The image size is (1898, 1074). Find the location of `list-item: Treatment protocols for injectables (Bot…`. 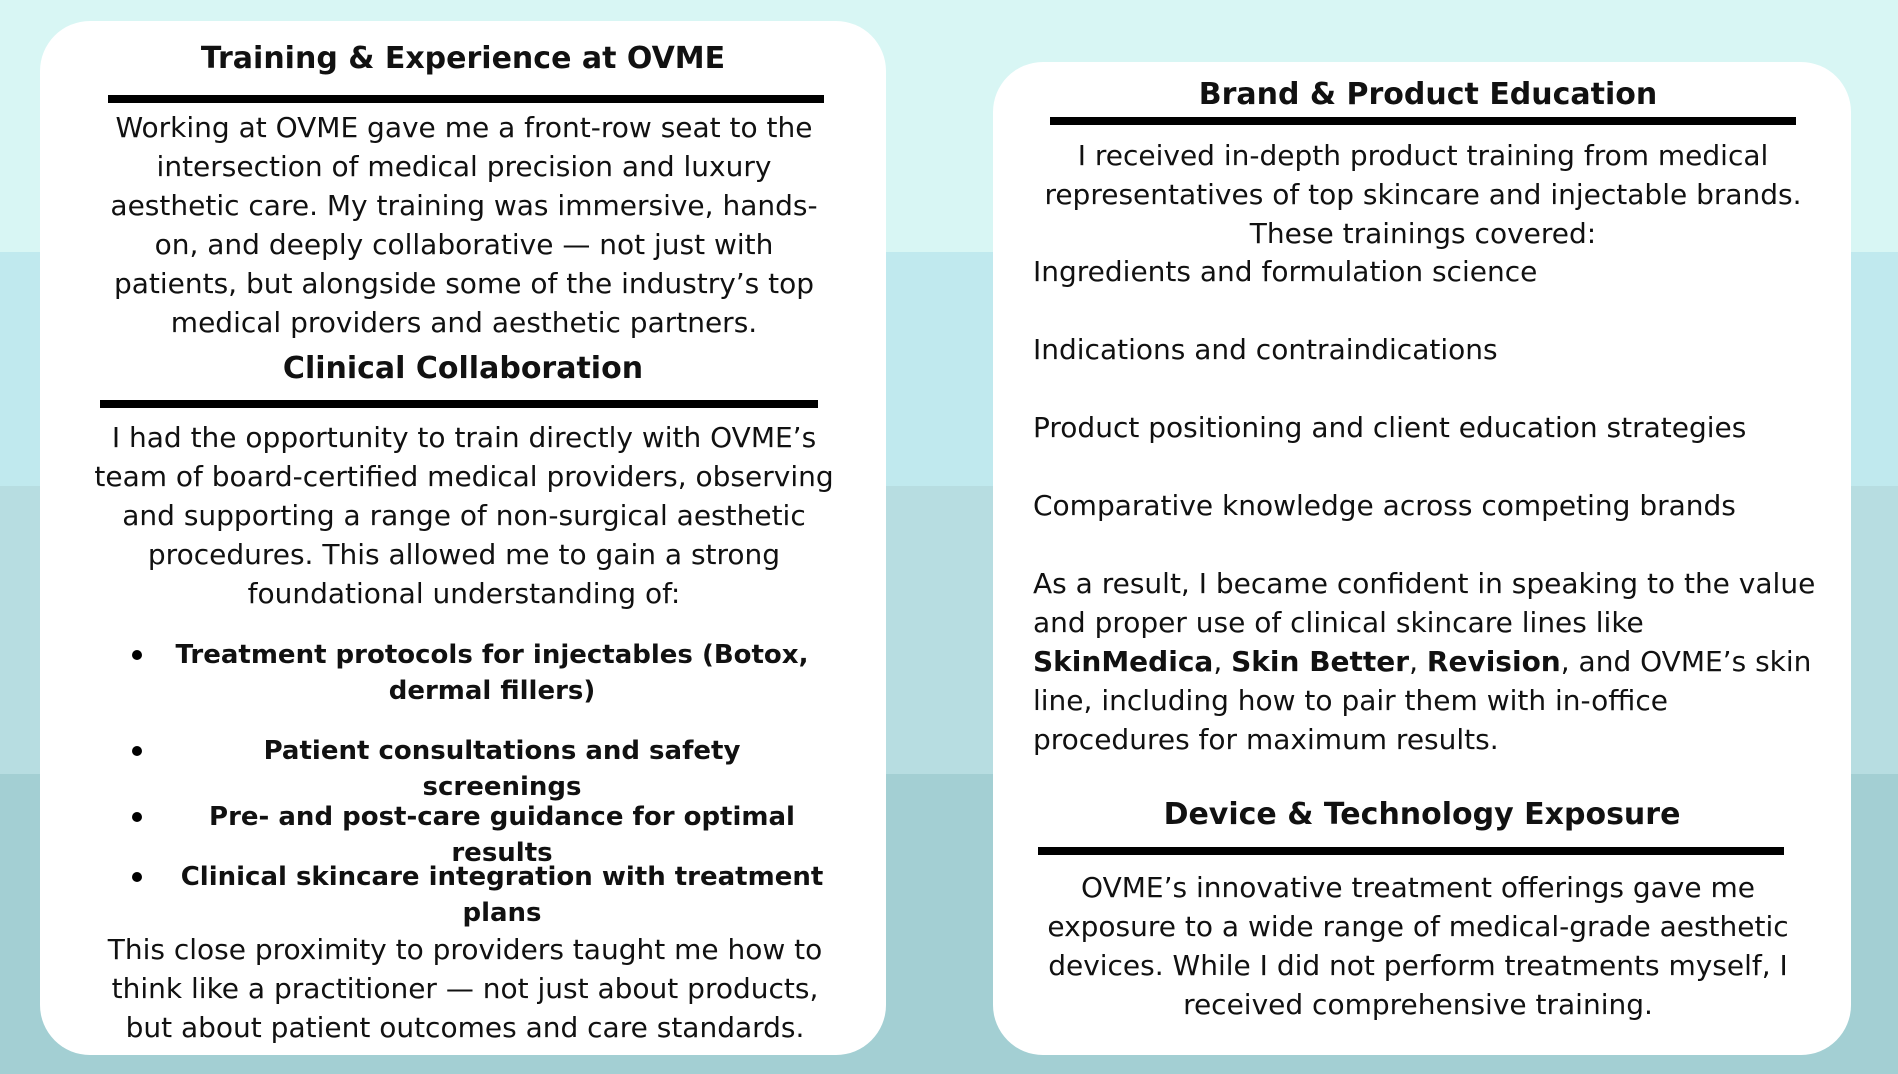

list-item: Treatment protocols for injectables (Bot… is located at coordinates (492, 673).